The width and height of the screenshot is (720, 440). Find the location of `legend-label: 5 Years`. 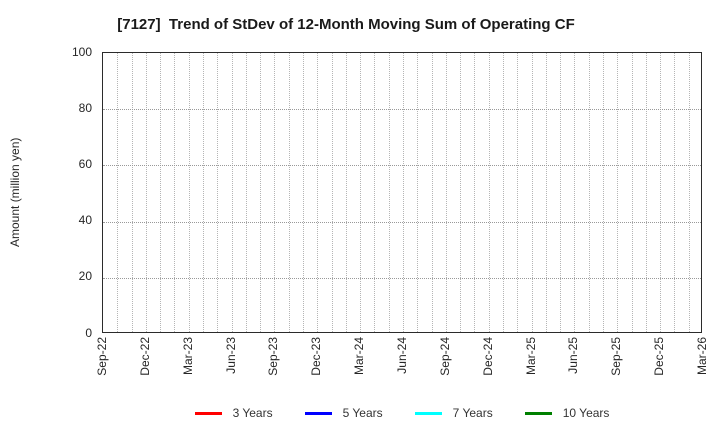

legend-label: 5 Years is located at coordinates (362, 413).